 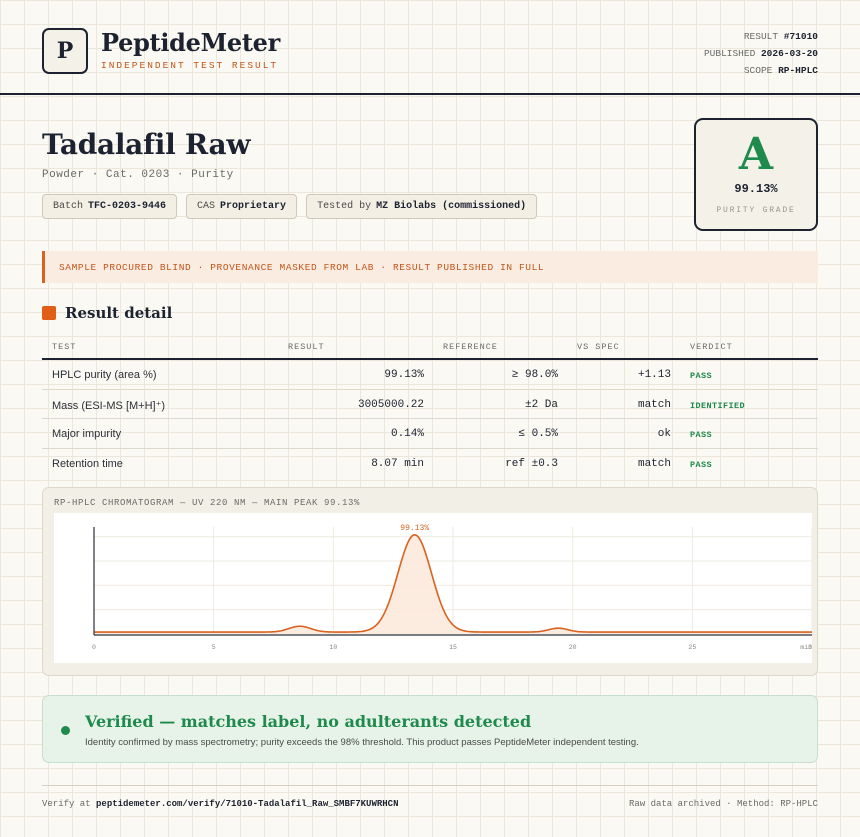 I want to click on grade-value: 99.13%, so click(x=756, y=189).